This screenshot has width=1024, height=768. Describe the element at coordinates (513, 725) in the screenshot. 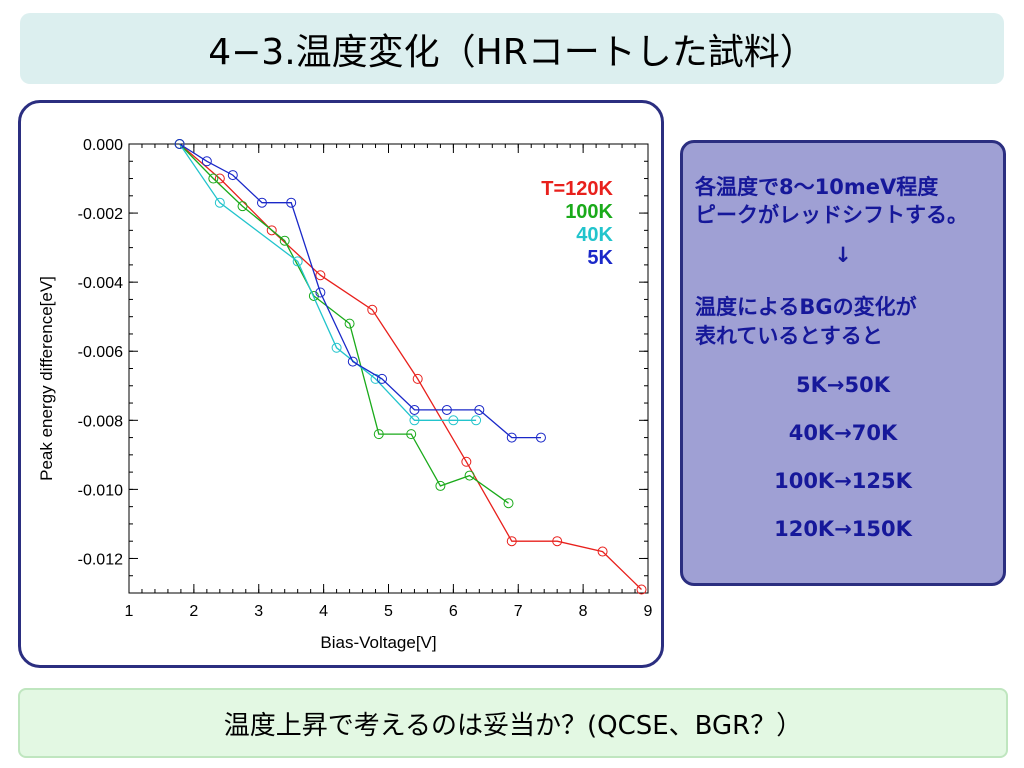

I see `footer-text: 温度上昇で考えるのは妥当か？(QCSE、BGR？）` at that location.